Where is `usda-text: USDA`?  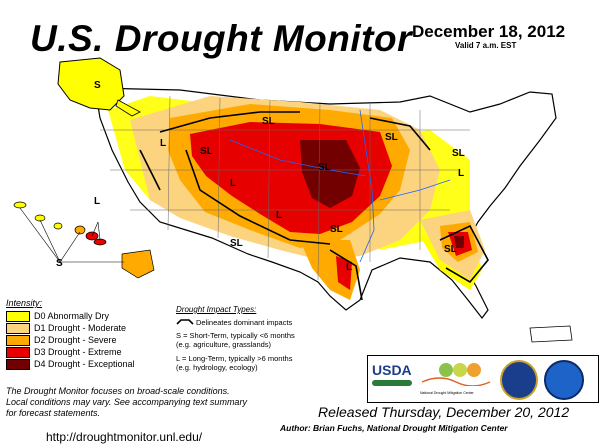
usda-text: USDA is located at coordinates (392, 370).